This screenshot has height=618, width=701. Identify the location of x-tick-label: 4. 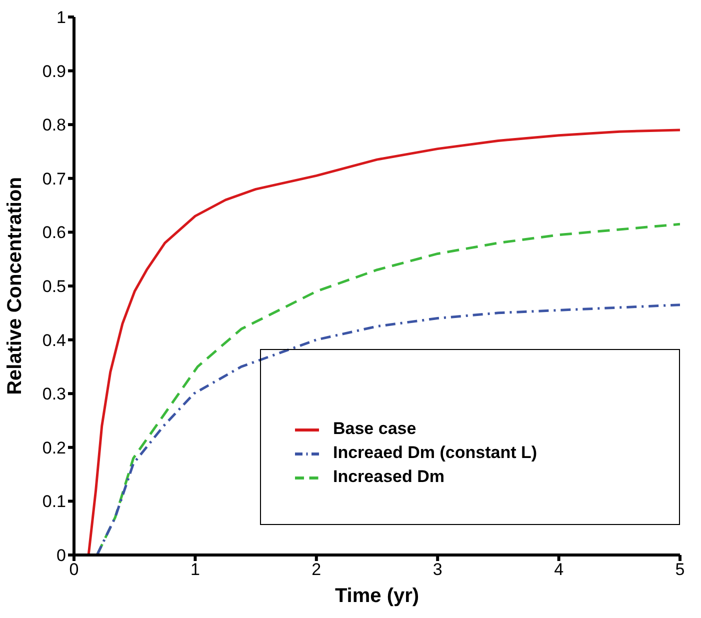
(559, 570).